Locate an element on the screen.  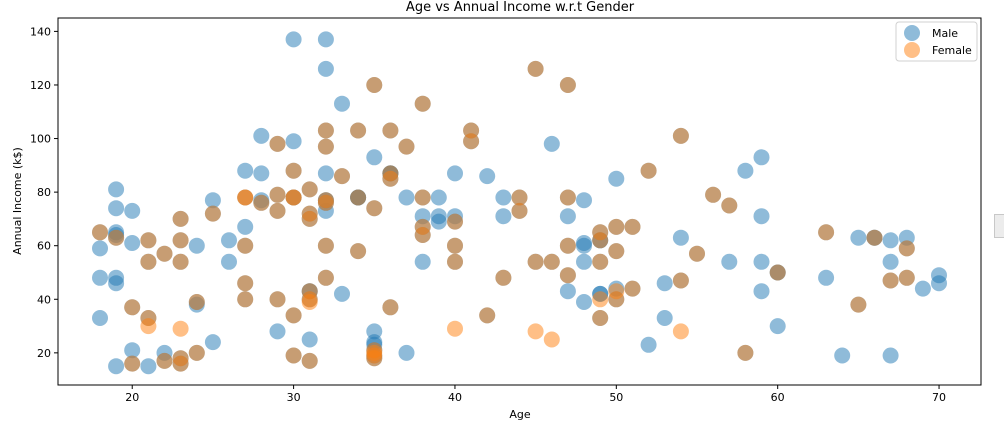
x-tick-label: 70 is located at coordinates (939, 397).